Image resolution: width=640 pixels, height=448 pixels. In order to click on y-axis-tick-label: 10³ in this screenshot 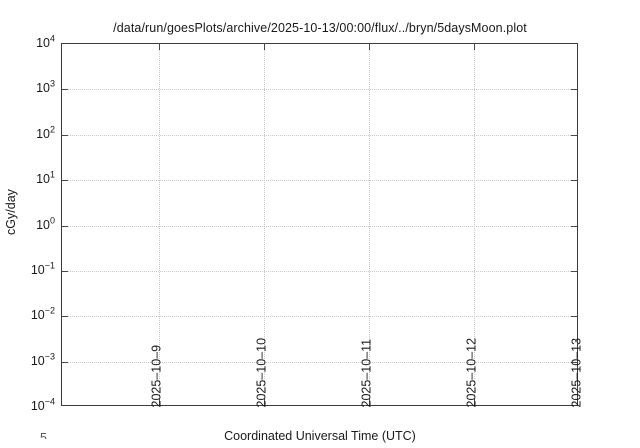, I will do `click(45, 87)`.